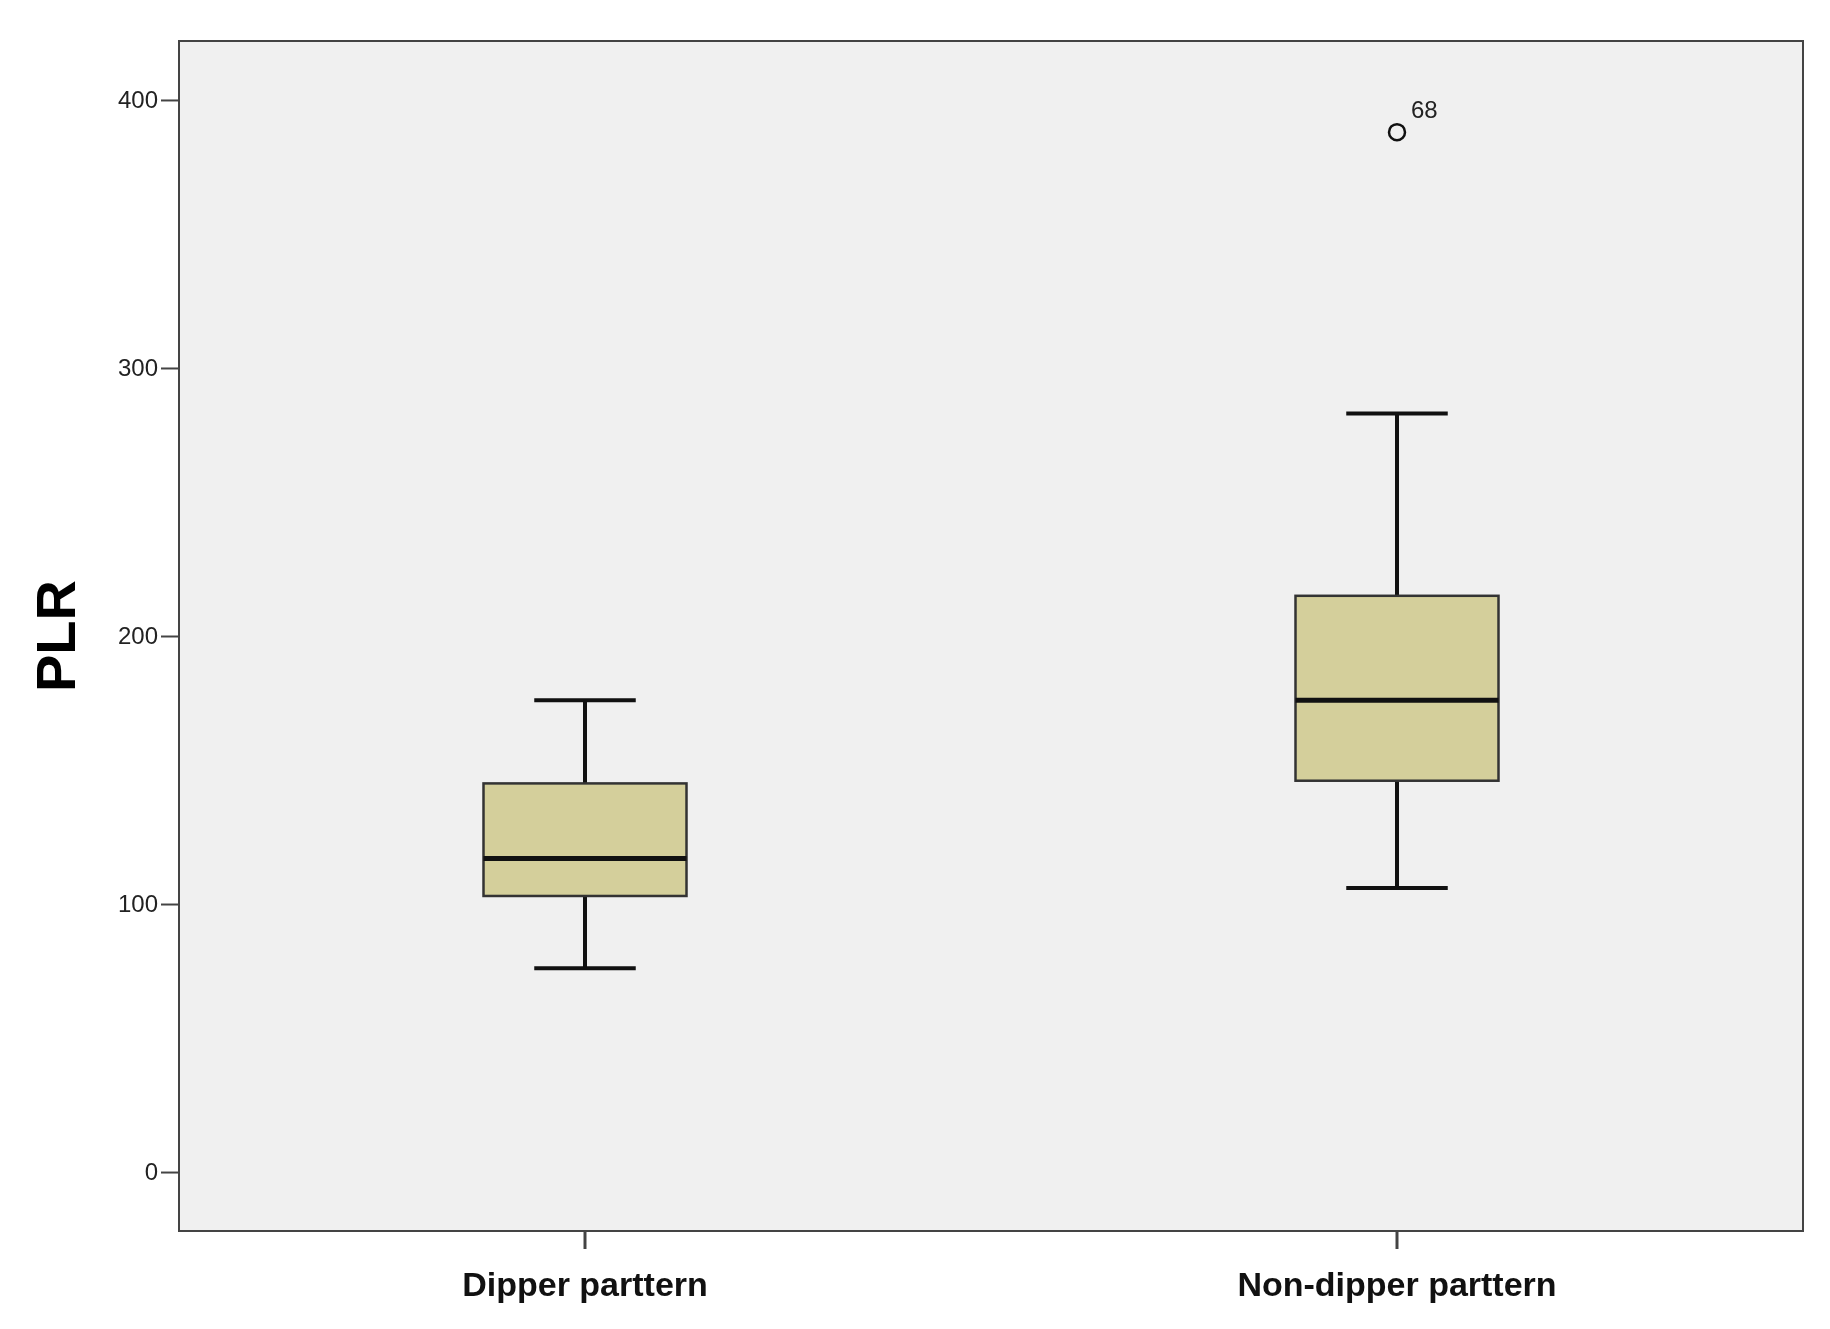 This screenshot has height=1329, width=1830. I want to click on x-tick-label: Dipper parttern, so click(585, 1284).